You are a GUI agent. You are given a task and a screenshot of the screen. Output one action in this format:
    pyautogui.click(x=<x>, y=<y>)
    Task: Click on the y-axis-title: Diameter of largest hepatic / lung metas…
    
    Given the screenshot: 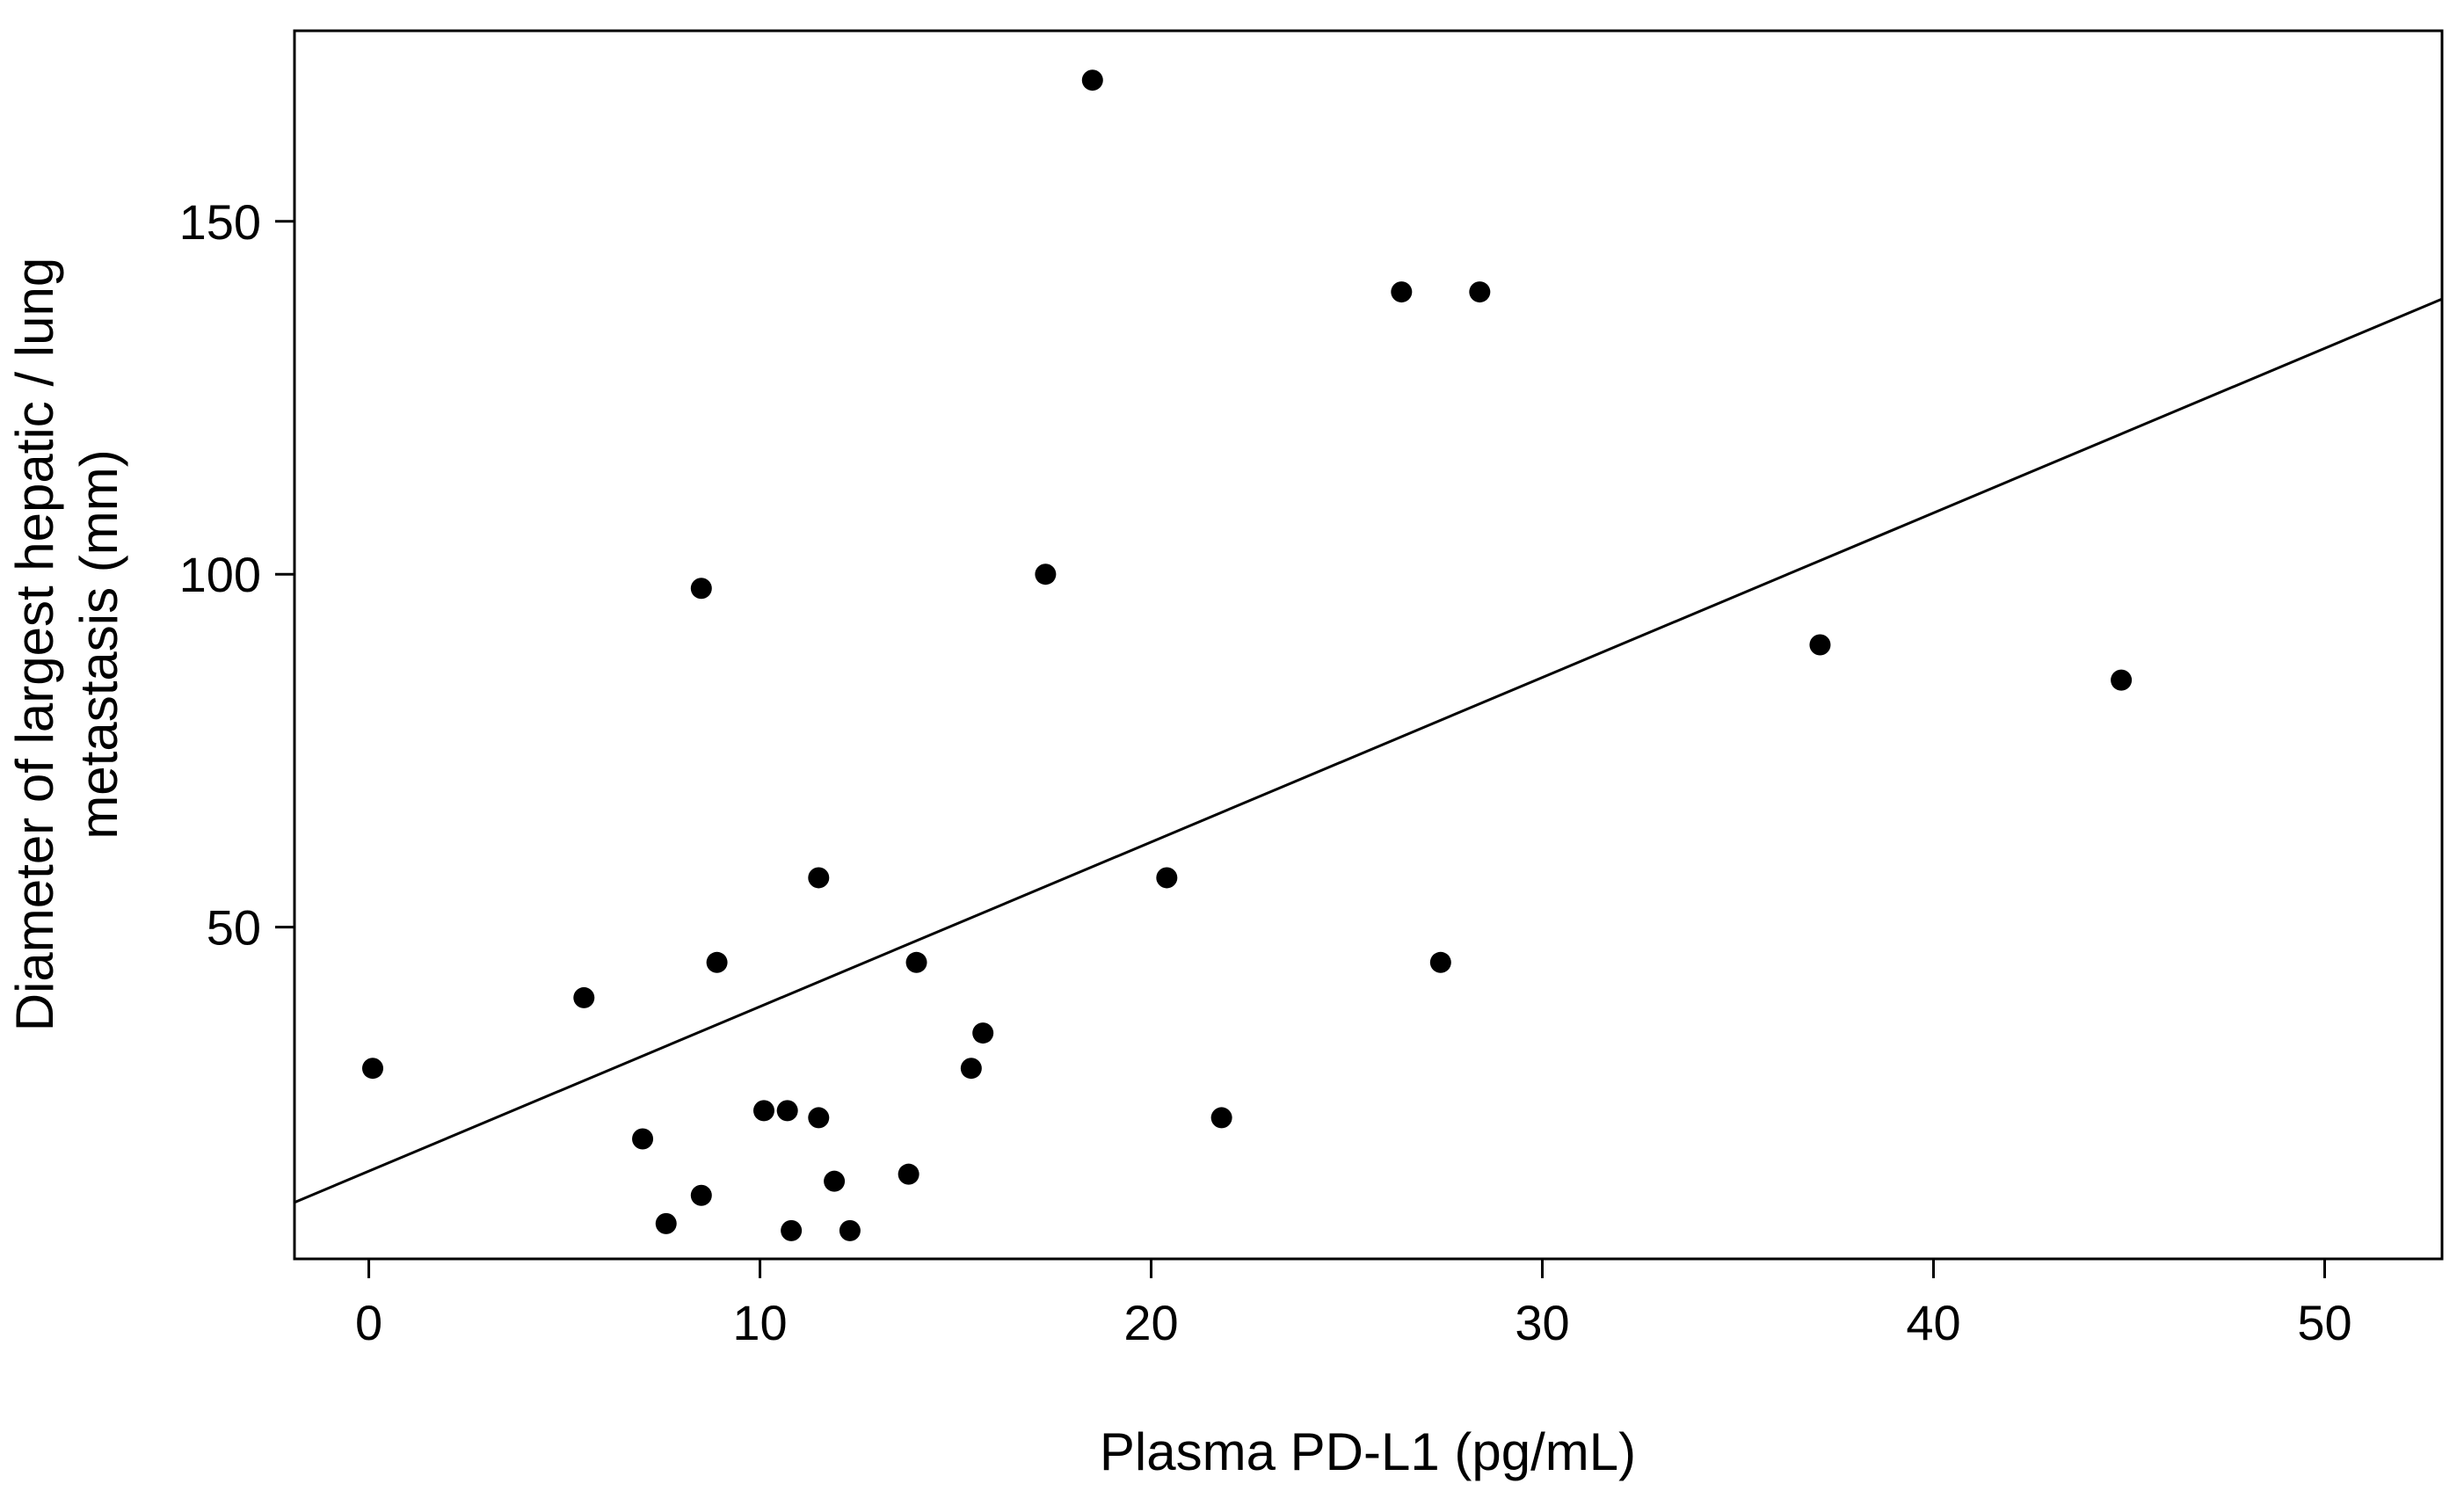 What is the action you would take?
    pyautogui.click(x=66, y=644)
    